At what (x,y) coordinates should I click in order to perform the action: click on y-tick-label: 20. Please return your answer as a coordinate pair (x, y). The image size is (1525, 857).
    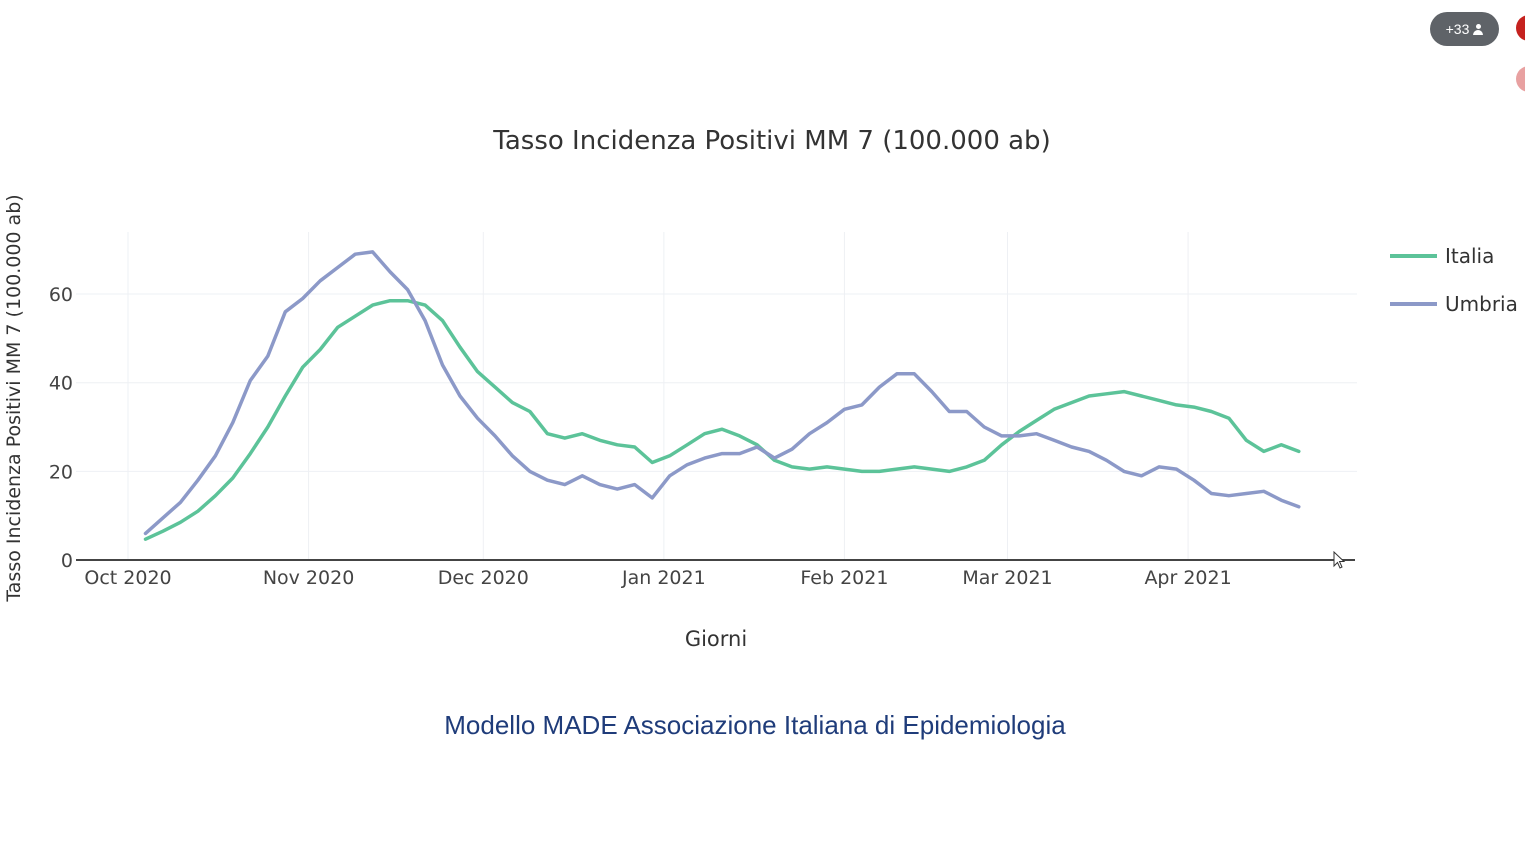
    Looking at the image, I should click on (61, 472).